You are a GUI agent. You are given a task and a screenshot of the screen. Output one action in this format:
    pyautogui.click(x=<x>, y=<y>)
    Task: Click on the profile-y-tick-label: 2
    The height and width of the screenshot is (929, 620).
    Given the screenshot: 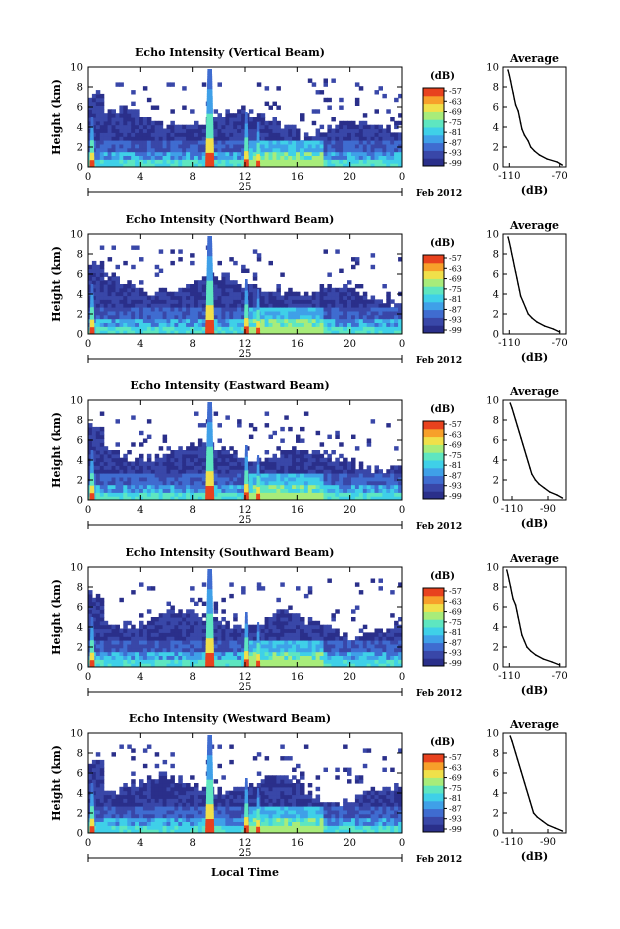 What is the action you would take?
    pyautogui.click(x=496, y=148)
    